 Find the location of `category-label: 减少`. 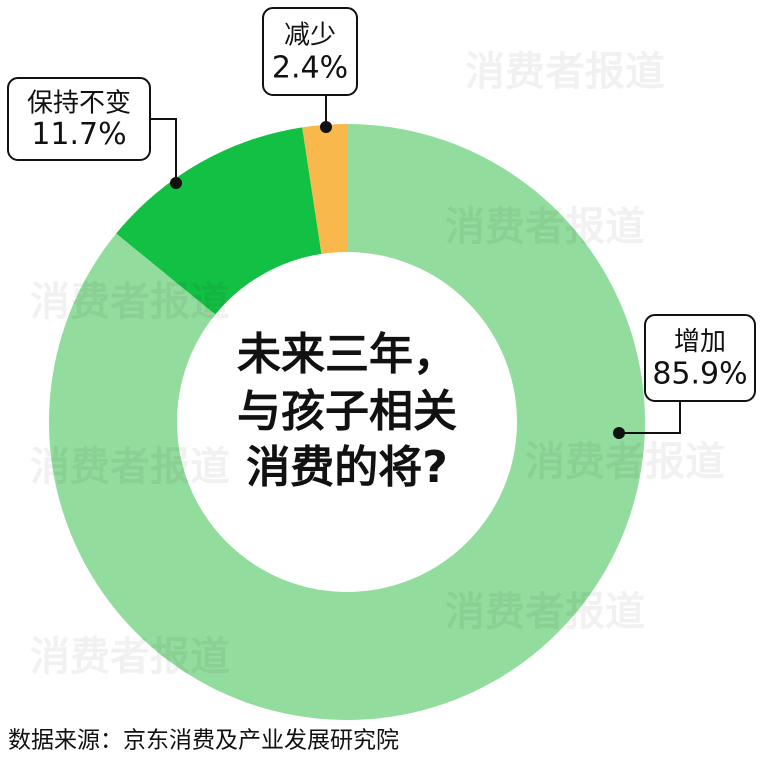

category-label: 减少 is located at coordinates (310, 35).